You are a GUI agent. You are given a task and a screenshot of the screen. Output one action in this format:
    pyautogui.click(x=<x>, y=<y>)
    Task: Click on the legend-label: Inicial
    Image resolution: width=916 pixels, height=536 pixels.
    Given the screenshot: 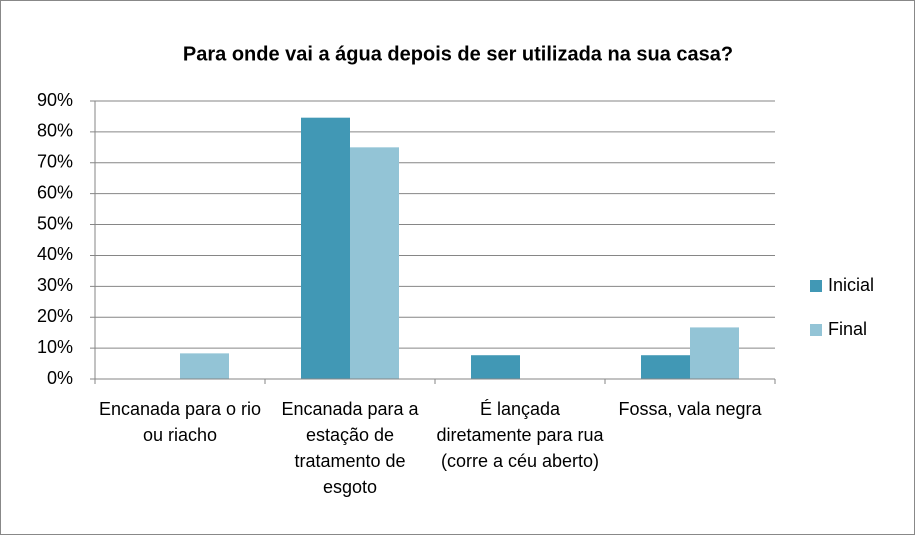 What is the action you would take?
    pyautogui.click(x=851, y=285)
    